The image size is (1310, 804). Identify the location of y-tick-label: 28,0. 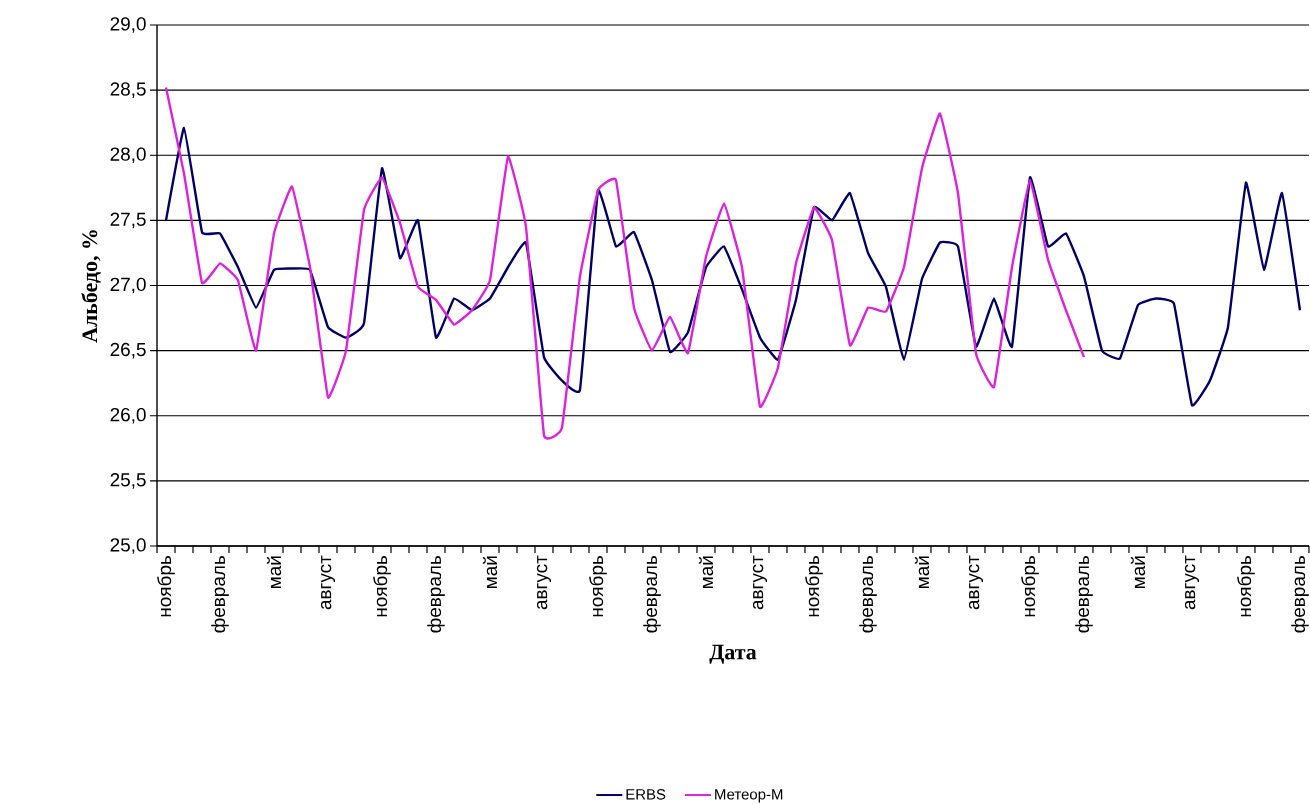
(128, 155).